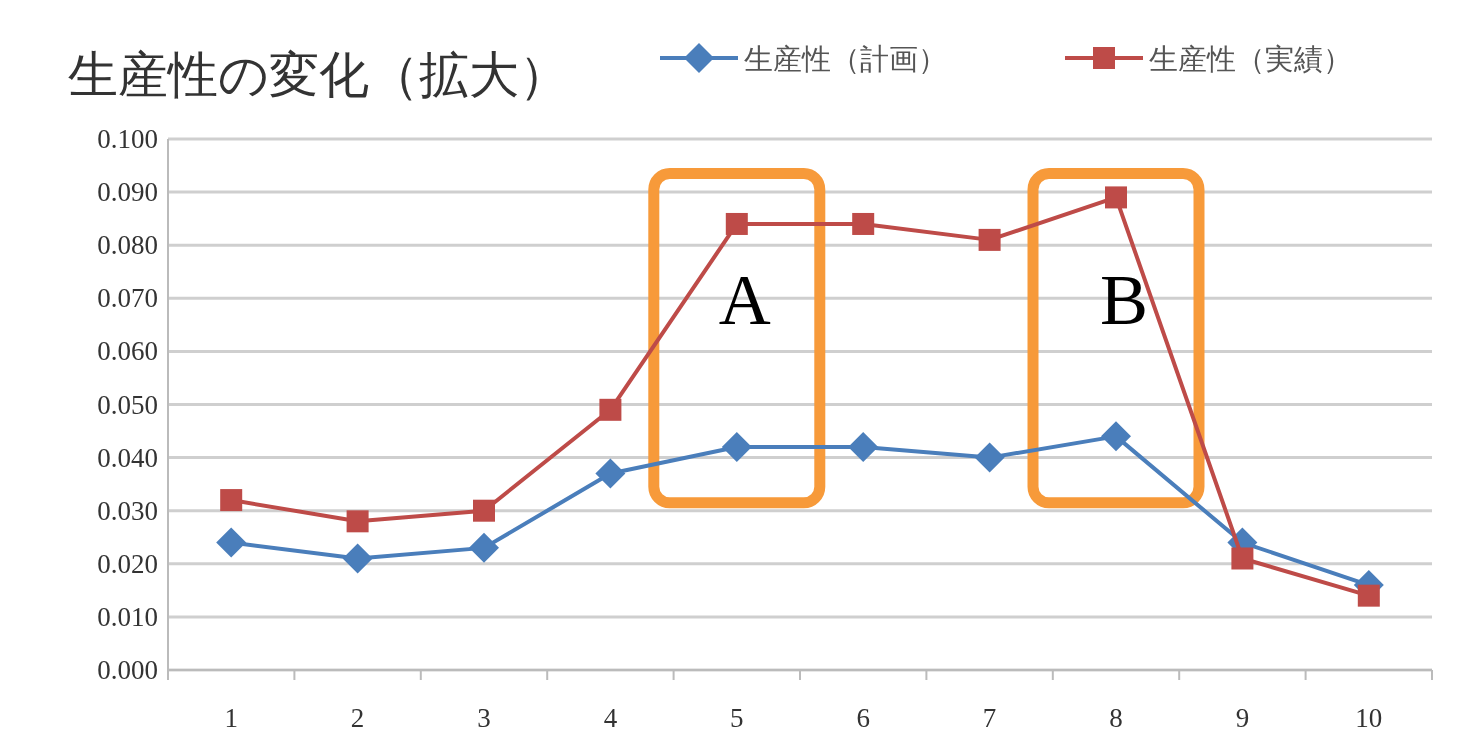  What do you see at coordinates (127, 457) in the screenshot?
I see `y-tick-label: 0.040` at bounding box center [127, 457].